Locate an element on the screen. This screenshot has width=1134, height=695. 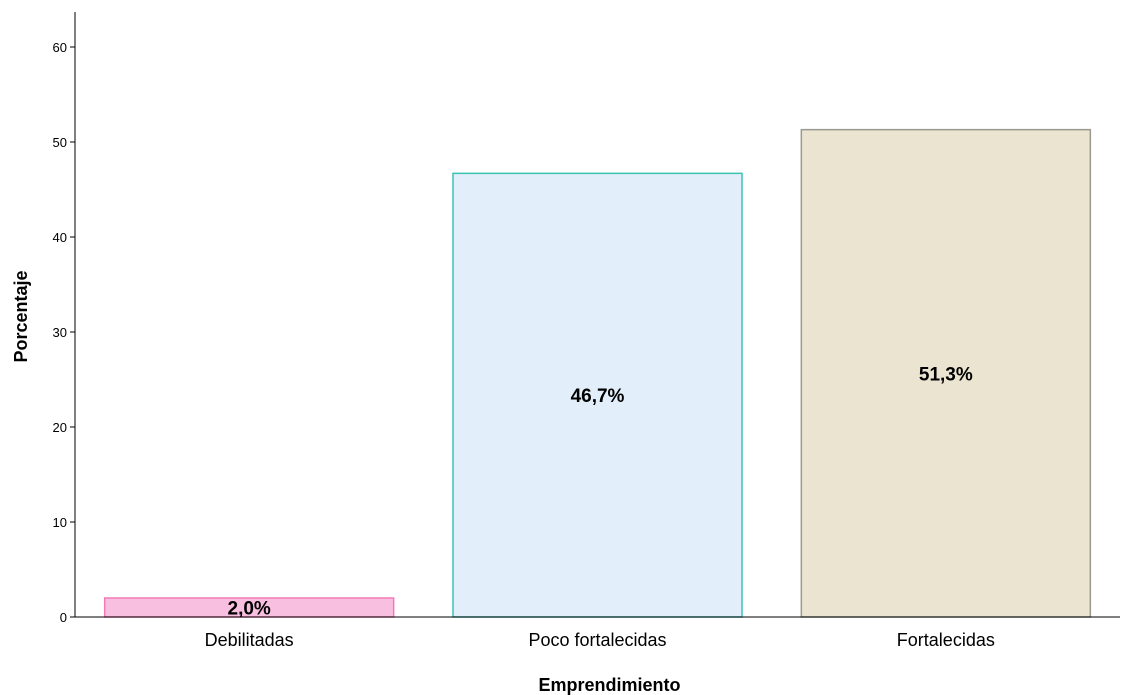
y-tick-label: 60 is located at coordinates (60, 47).